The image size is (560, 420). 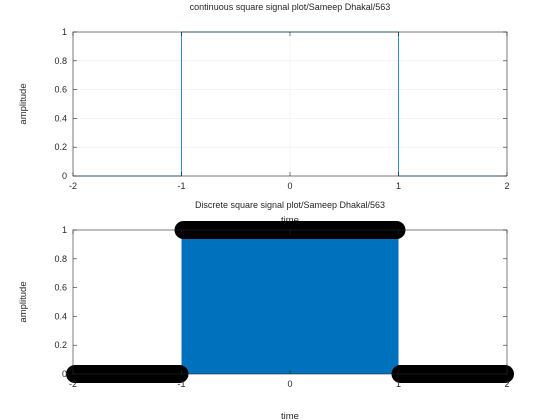 I want to click on stem-block, so click(x=290, y=302).